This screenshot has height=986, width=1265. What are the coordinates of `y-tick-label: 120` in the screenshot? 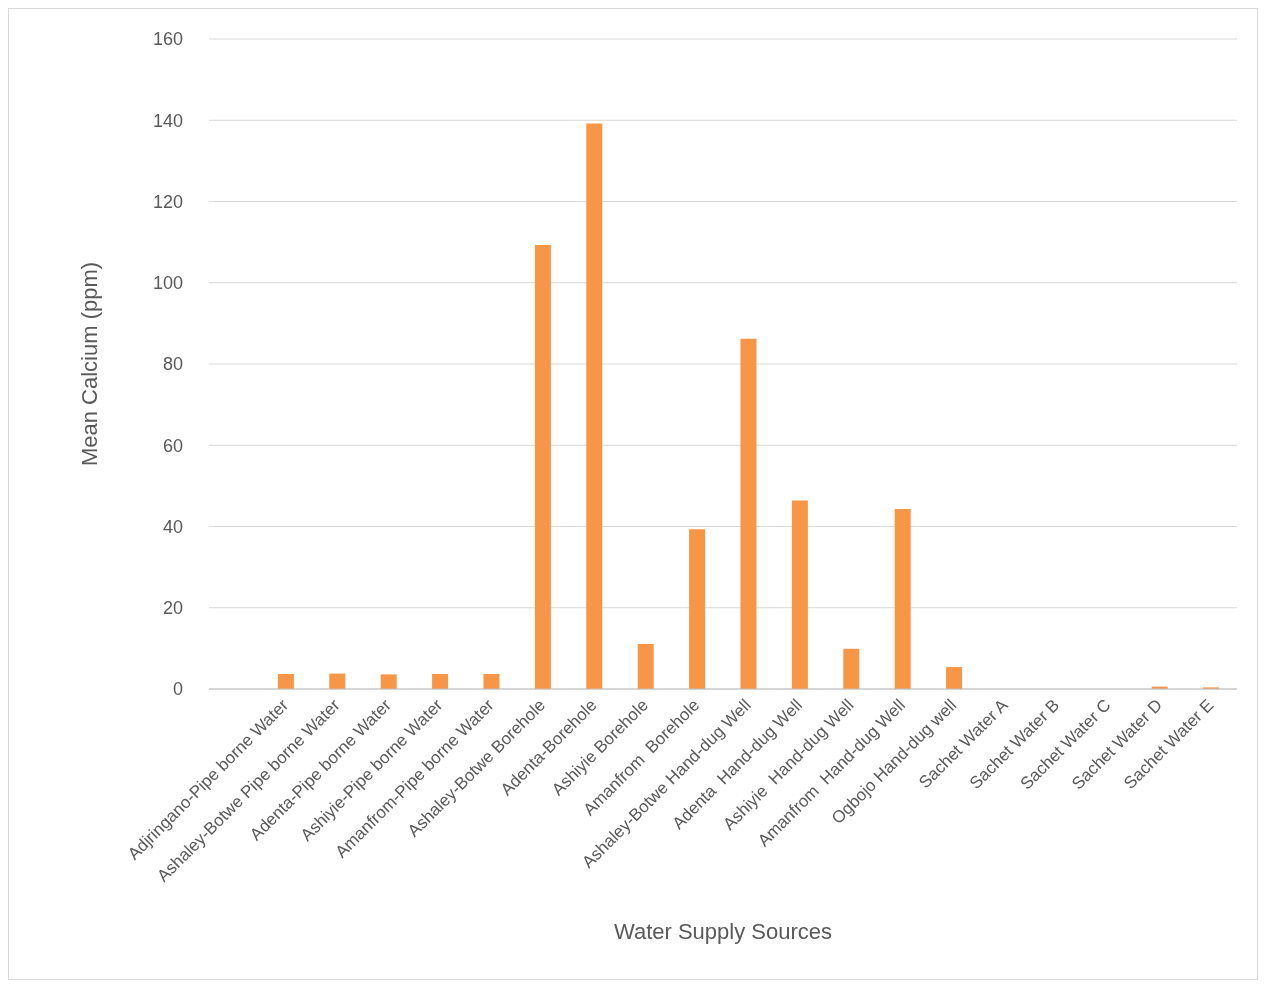 It's located at (167, 201).